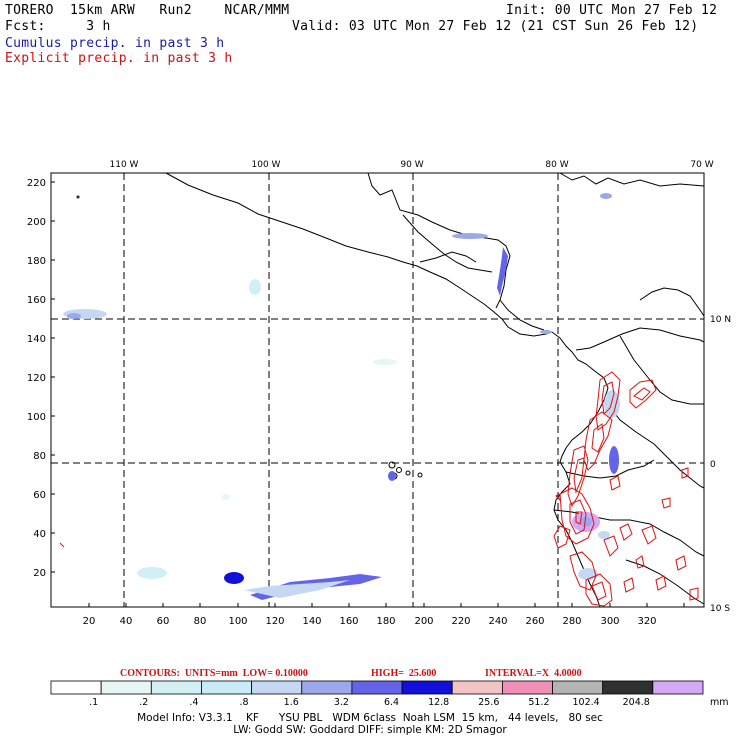  Describe the element at coordinates (237, 621) in the screenshot. I see `x-tick-label: 100` at that location.